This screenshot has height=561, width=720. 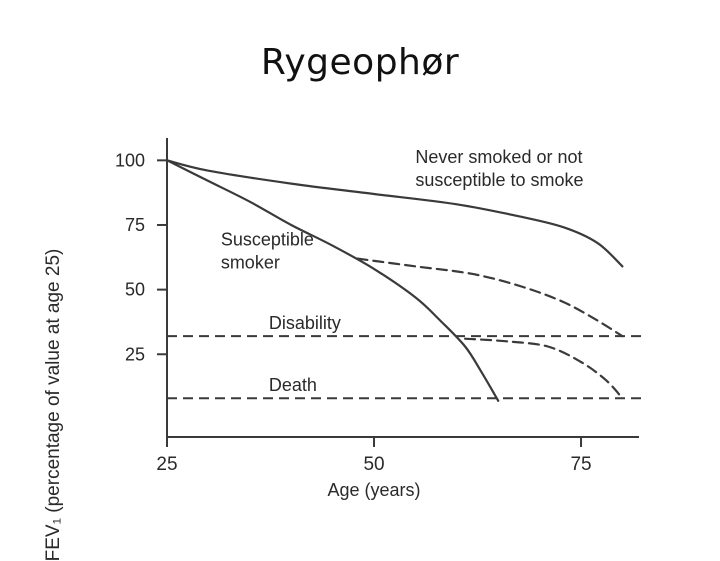 What do you see at coordinates (305, 323) in the screenshot?
I see `disability-threshold-label: Disability` at bounding box center [305, 323].